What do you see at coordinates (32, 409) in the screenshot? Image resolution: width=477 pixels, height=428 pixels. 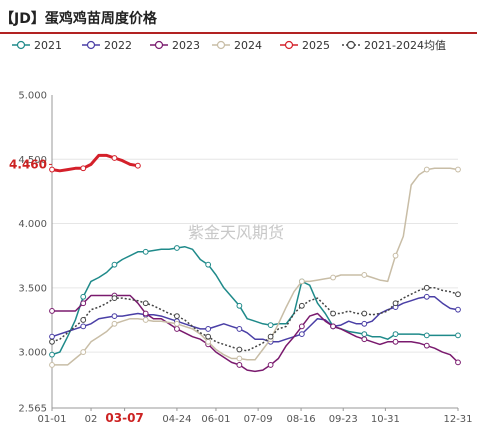 I see `y-tick-label: 2.565` at bounding box center [32, 409].